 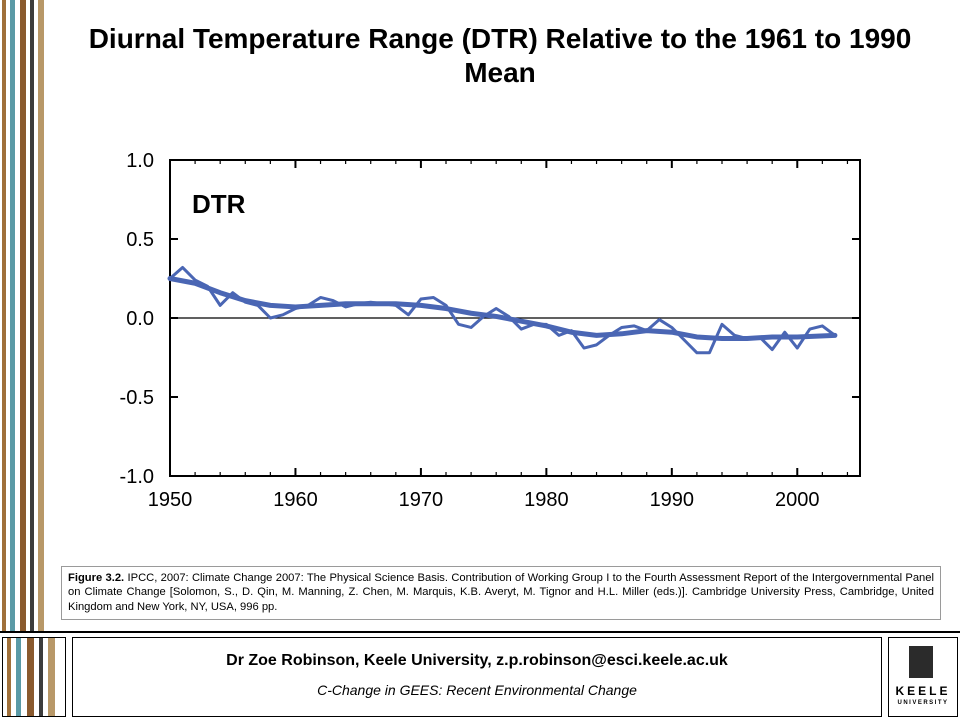 I want to click on chart-marks, so click(x=502, y=310).